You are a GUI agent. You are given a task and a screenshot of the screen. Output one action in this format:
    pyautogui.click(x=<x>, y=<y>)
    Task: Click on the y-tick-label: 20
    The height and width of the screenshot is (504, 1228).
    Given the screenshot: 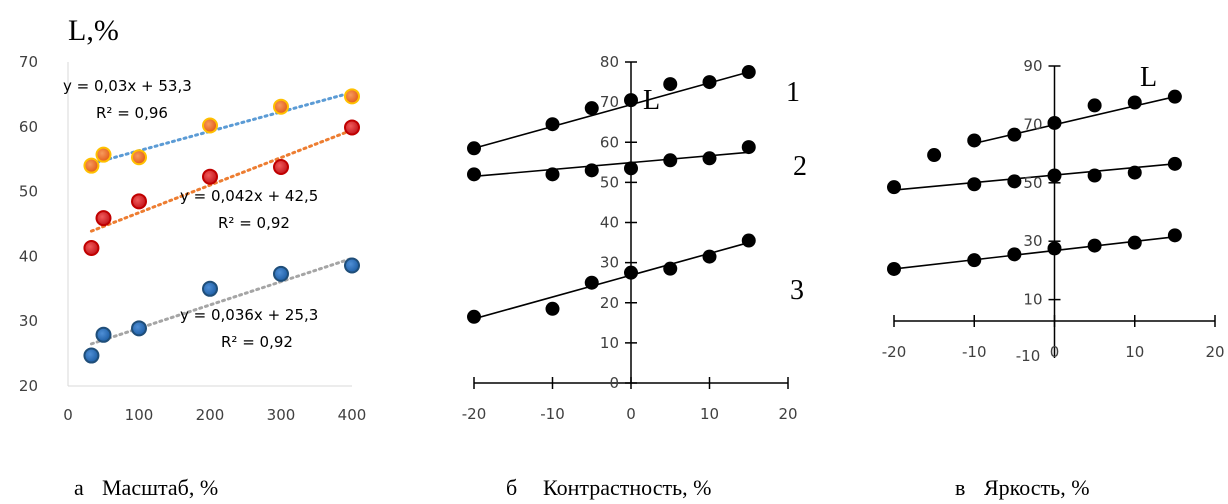 What is the action you would take?
    pyautogui.click(x=28, y=386)
    